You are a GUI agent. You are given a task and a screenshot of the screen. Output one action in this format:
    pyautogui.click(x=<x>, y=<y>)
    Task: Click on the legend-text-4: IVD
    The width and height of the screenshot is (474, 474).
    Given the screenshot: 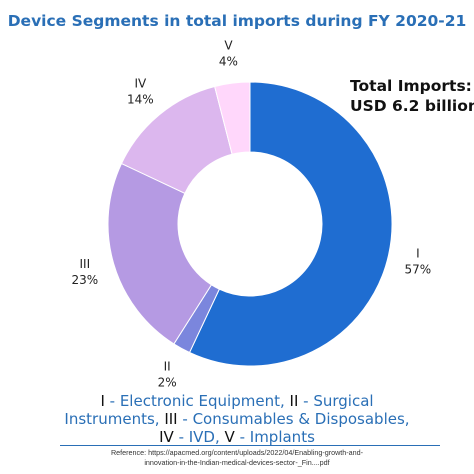 What is the action you would take?
    pyautogui.click(x=201, y=437)
    